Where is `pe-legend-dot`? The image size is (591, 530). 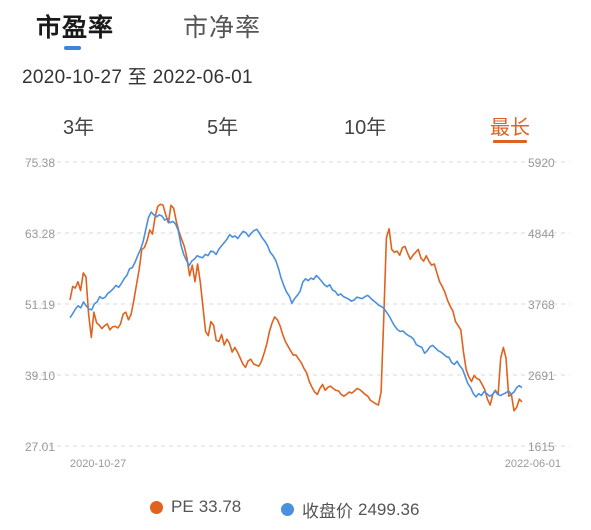
pe-legend-dot is located at coordinates (156, 507).